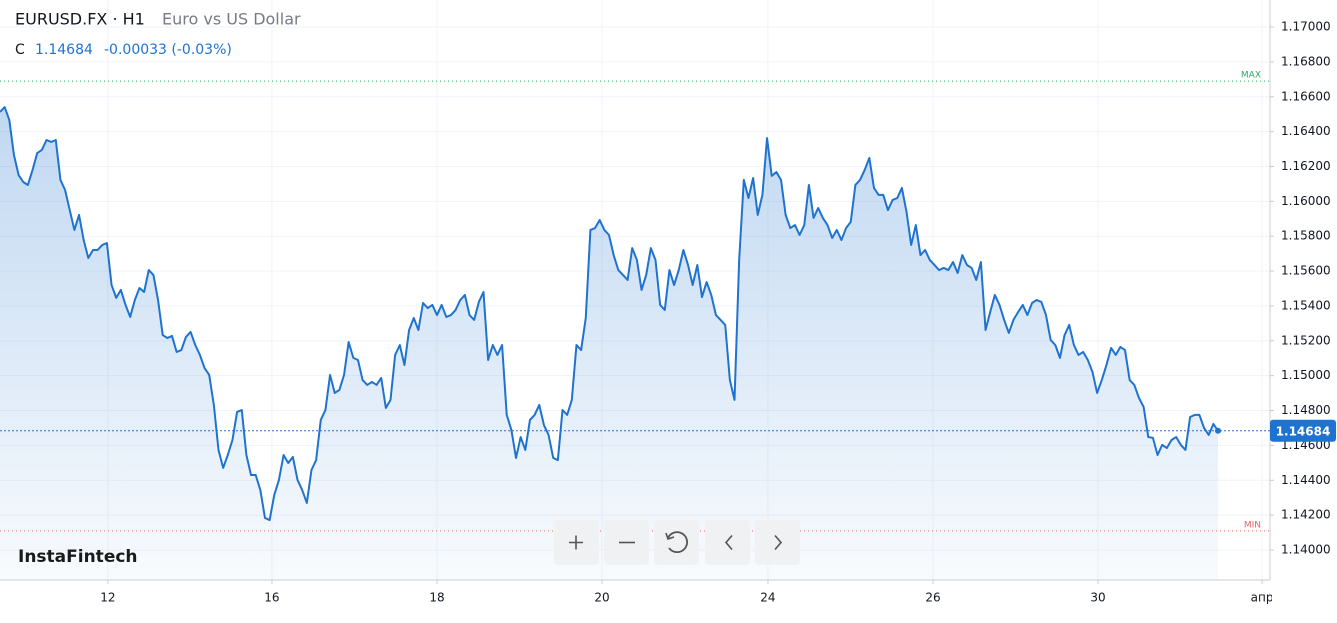 This screenshot has width=1337, height=623. I want to click on y-tick-label: 1.14800, so click(1306, 410).